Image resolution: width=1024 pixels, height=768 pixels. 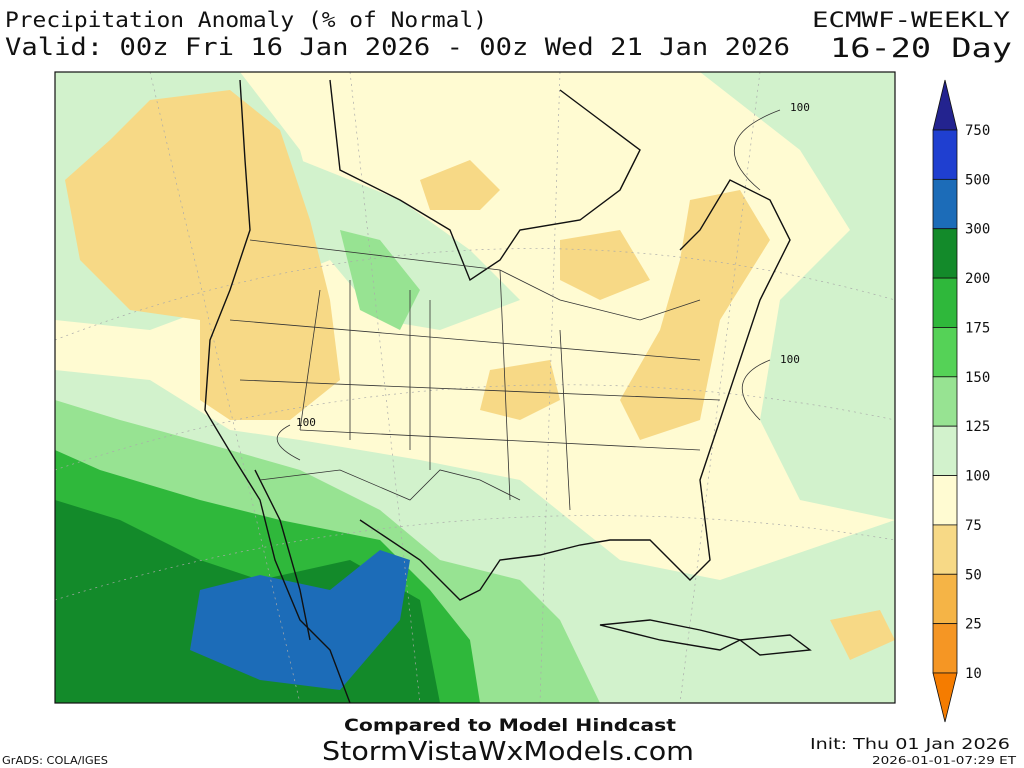 What do you see at coordinates (510, 726) in the screenshot?
I see `footer-compared: Compared to Model Hindcast` at bounding box center [510, 726].